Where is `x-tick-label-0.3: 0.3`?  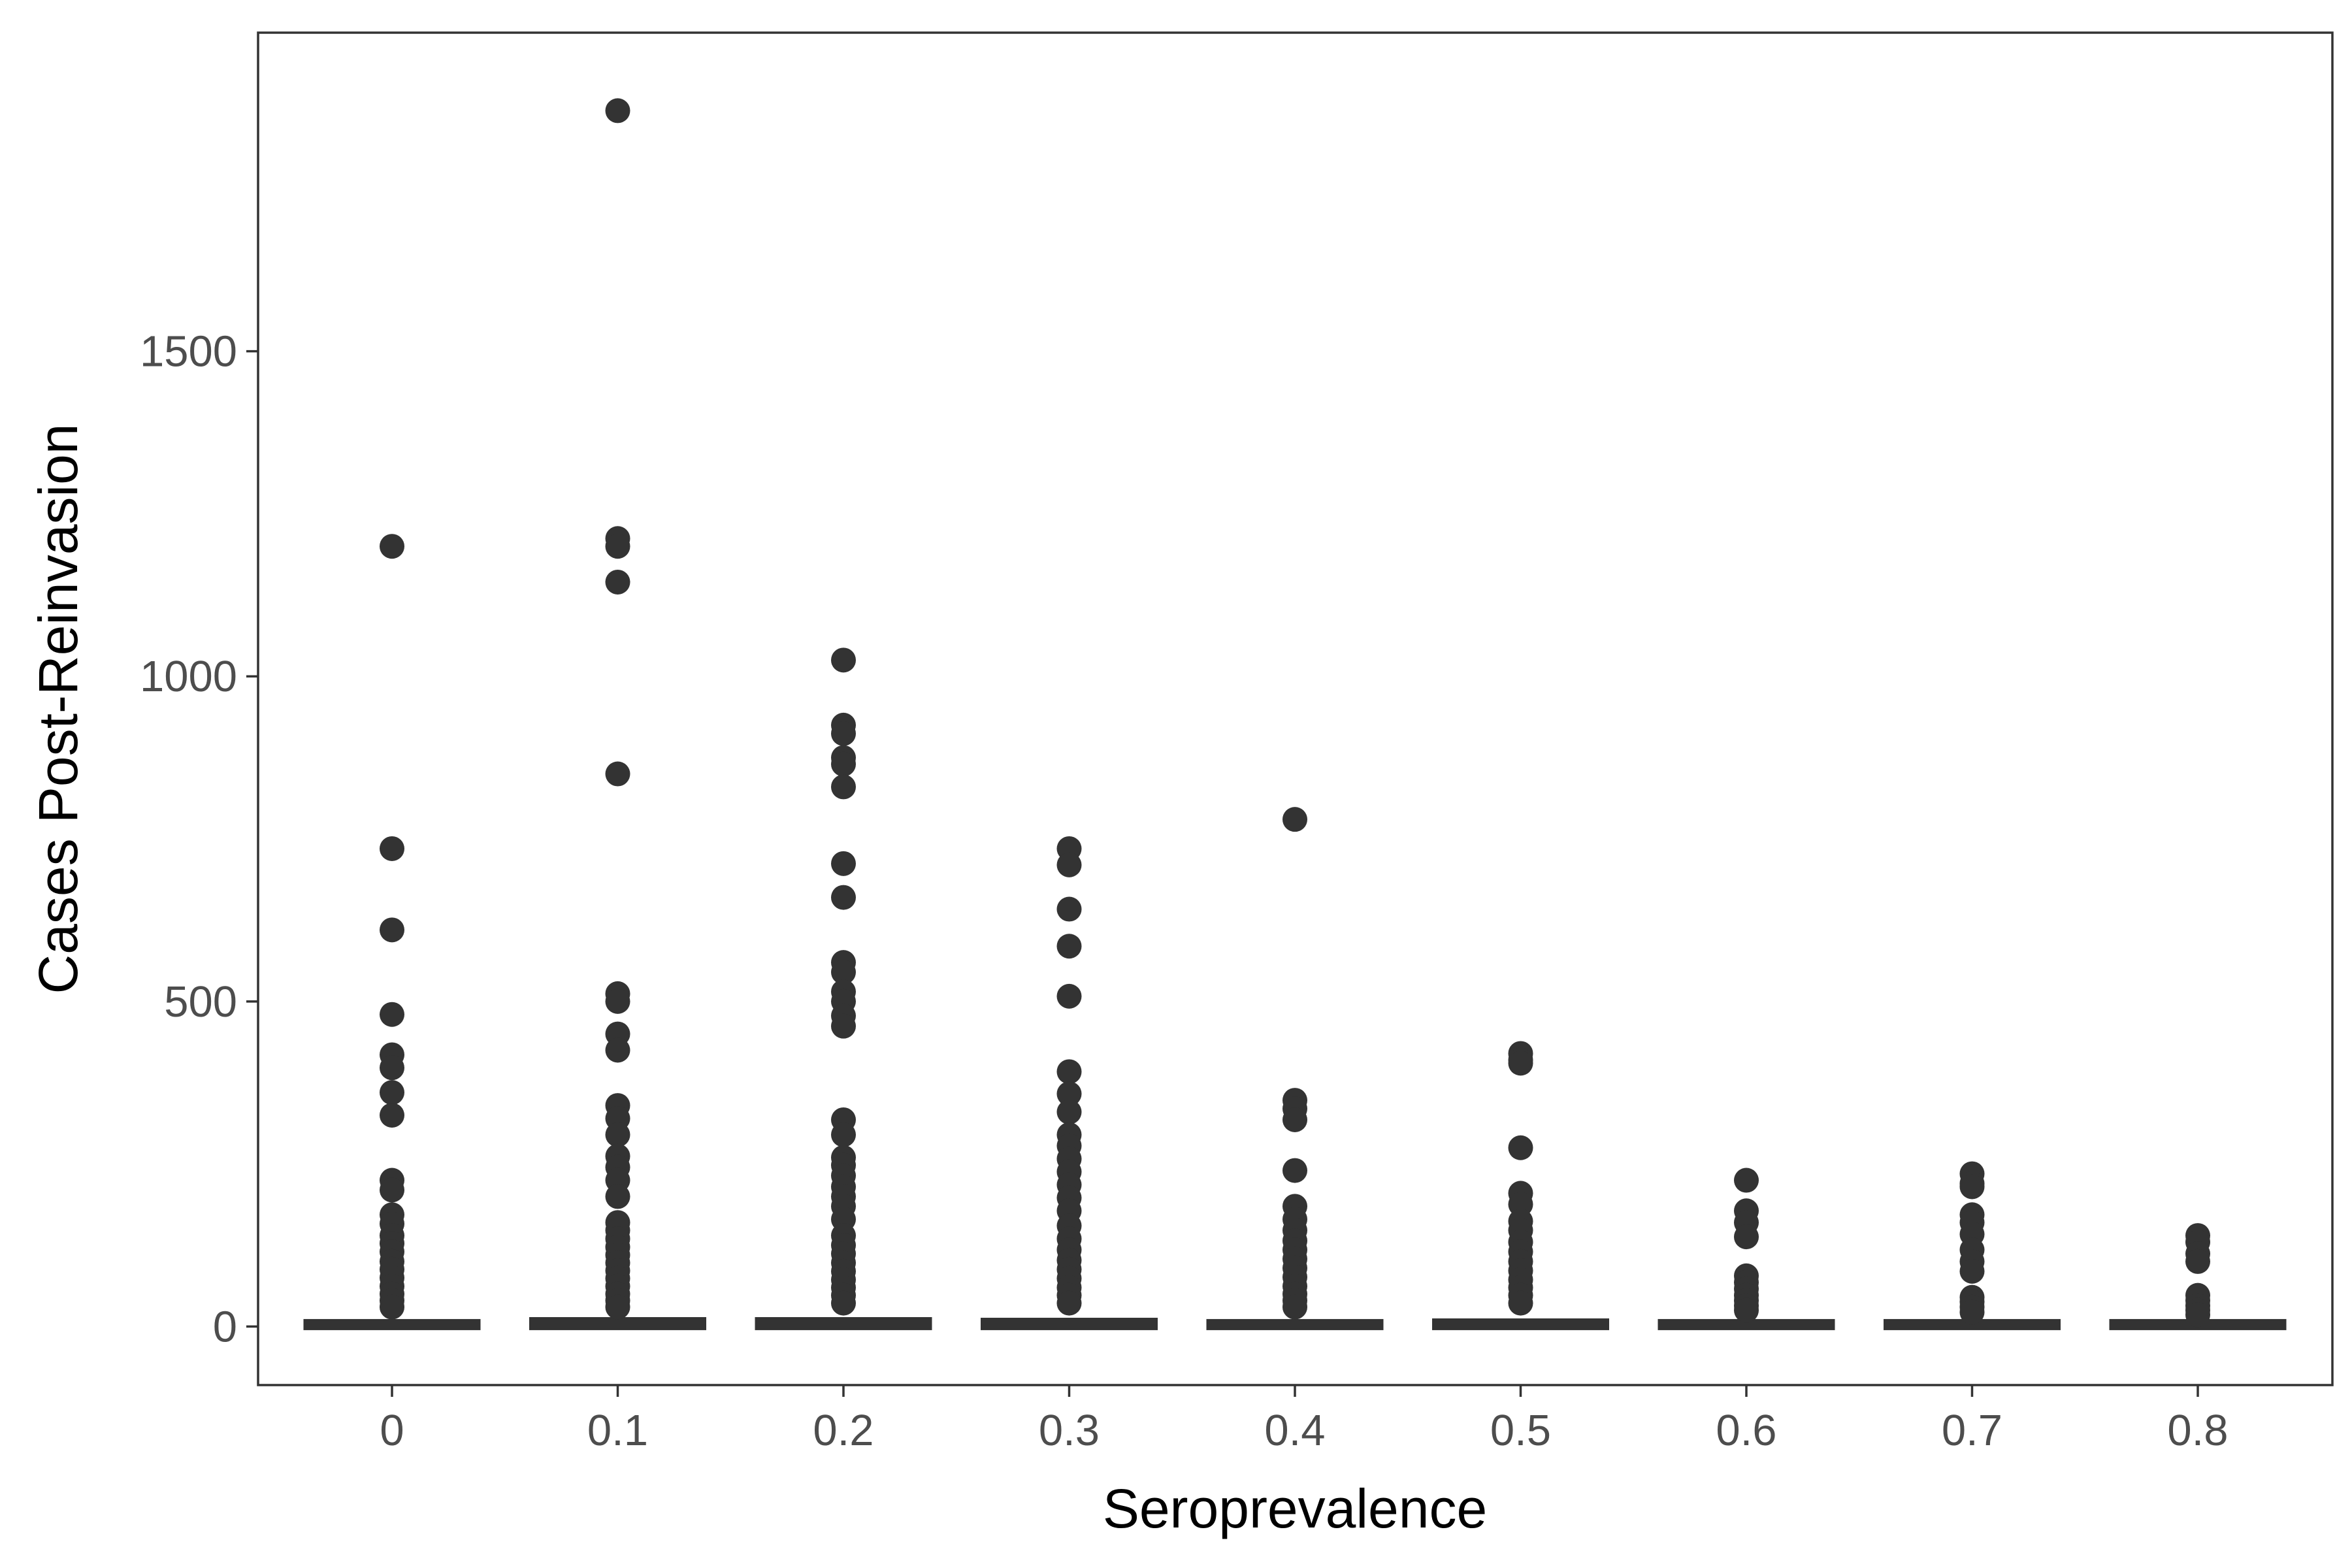
x-tick-label-0.3: 0.3 is located at coordinates (1069, 1430).